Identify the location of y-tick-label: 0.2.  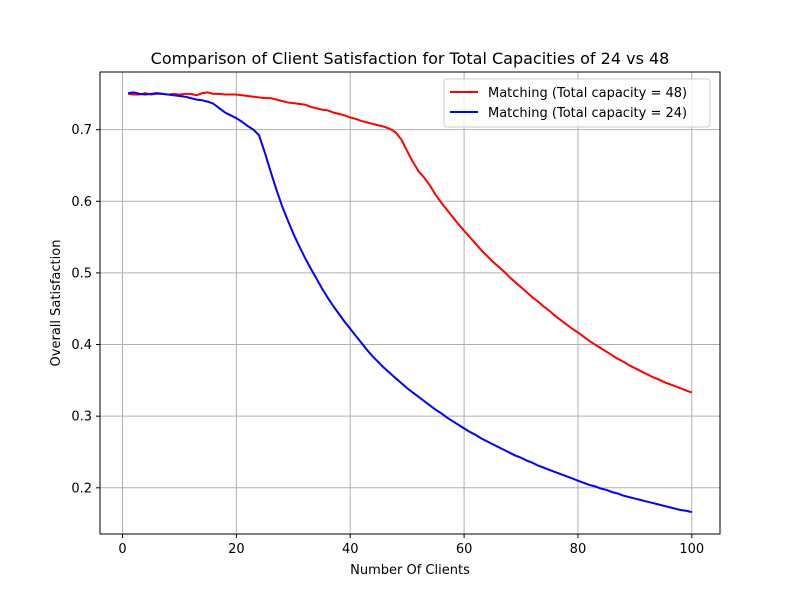
(81, 488).